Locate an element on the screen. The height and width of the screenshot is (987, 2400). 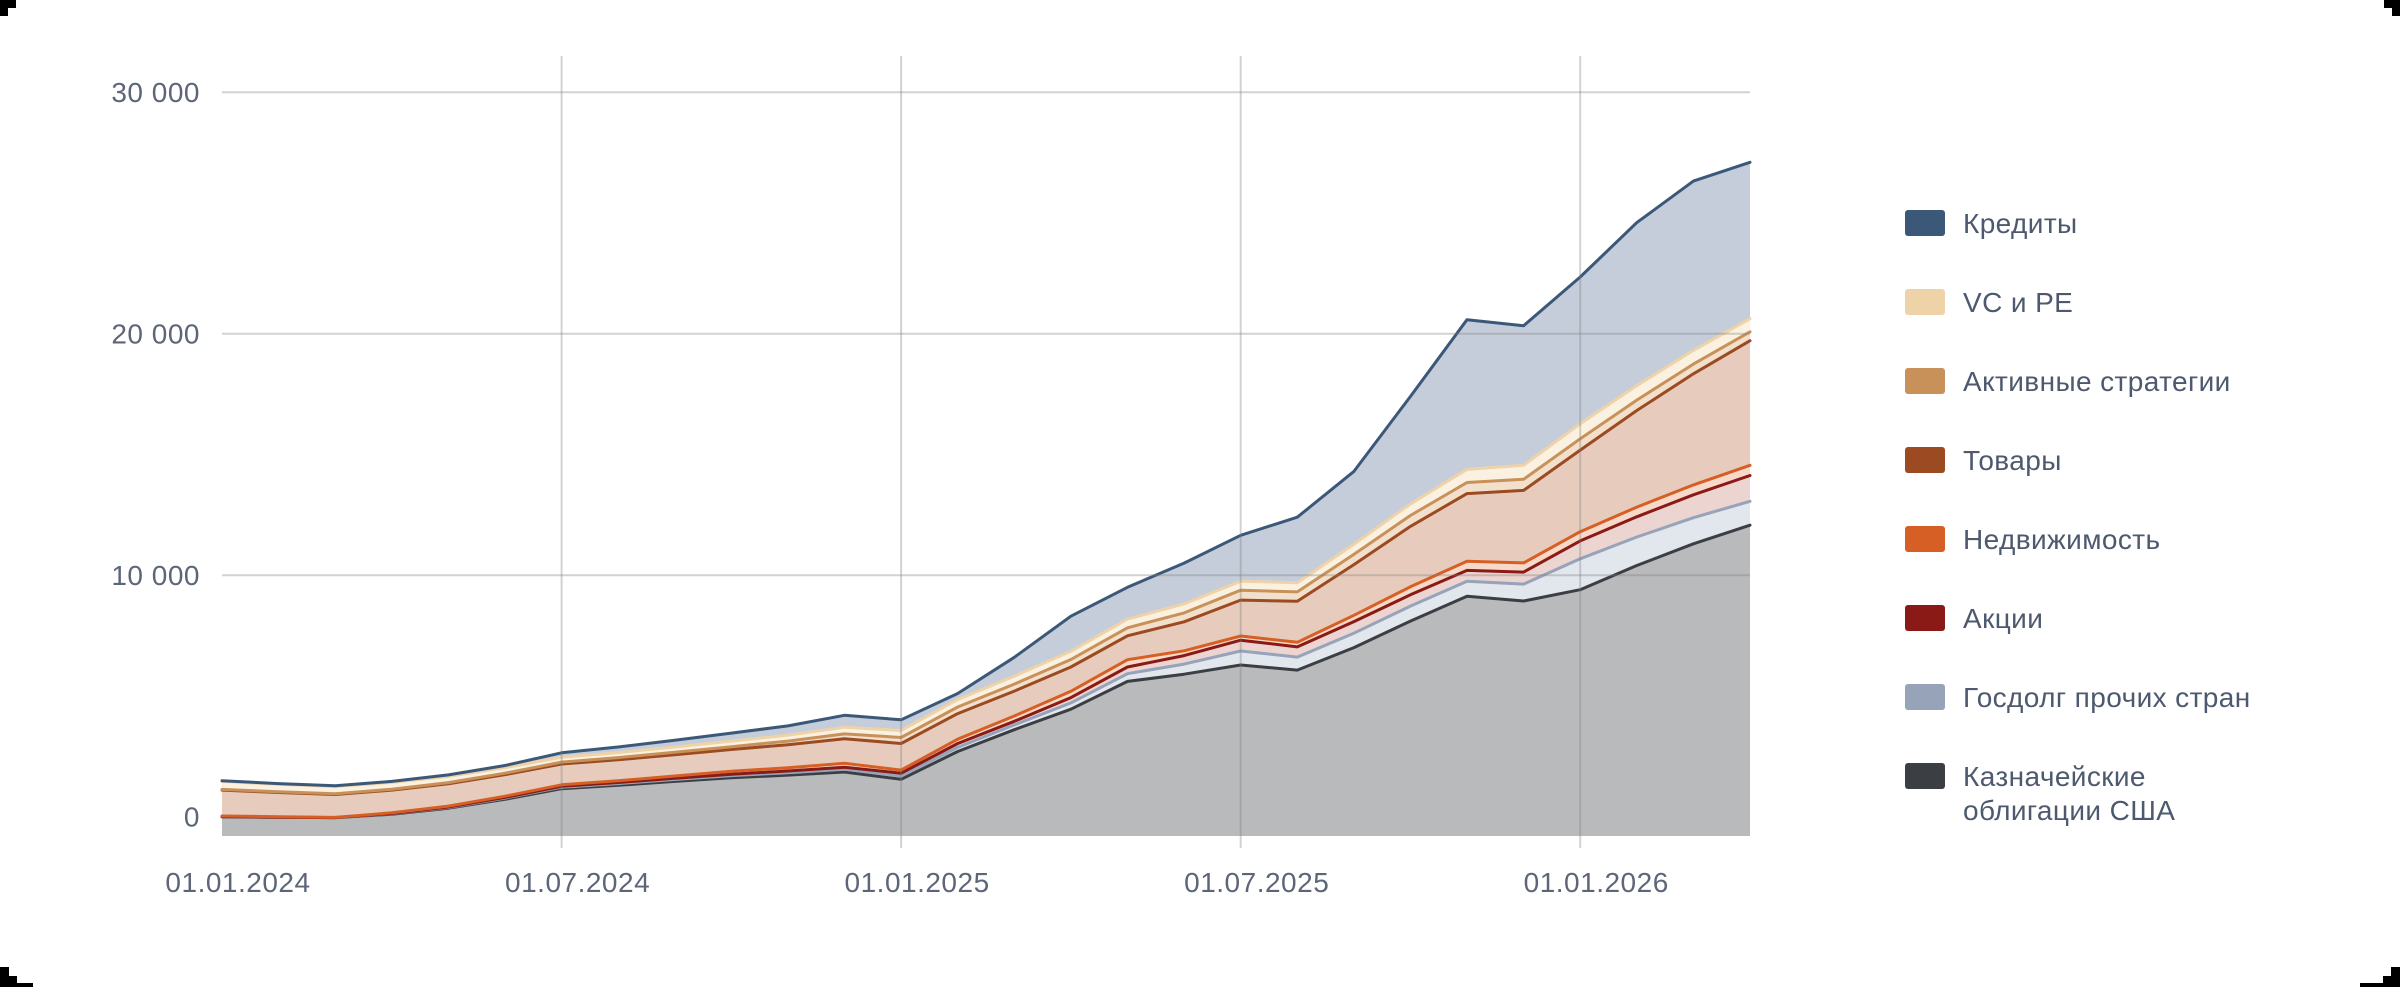
legend-item: Кредиты is located at coordinates (2085, 224).